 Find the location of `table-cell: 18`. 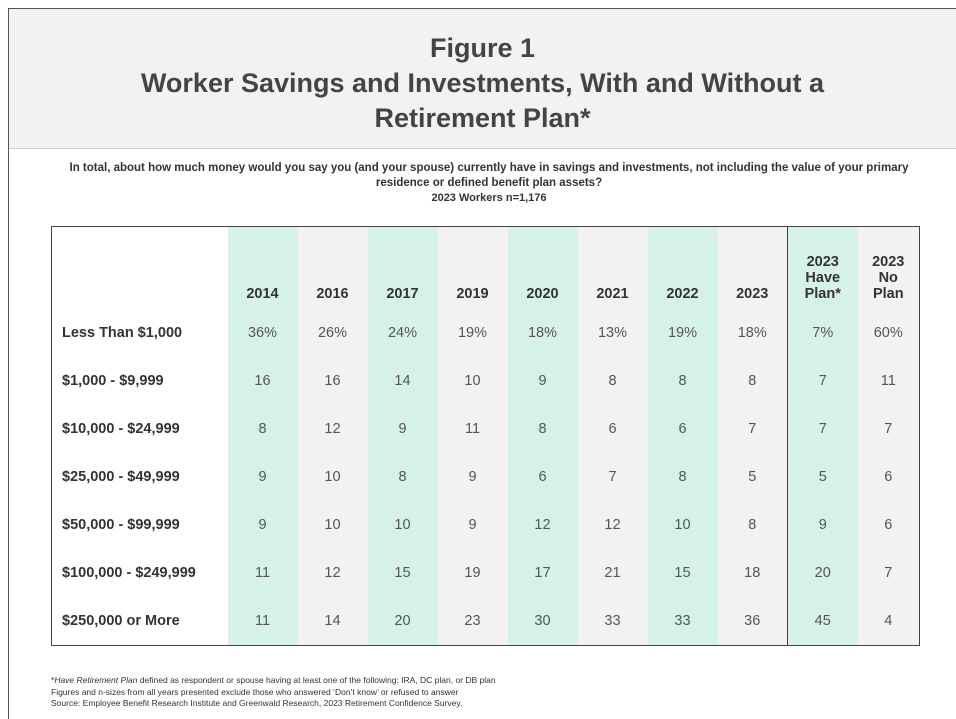

table-cell: 18 is located at coordinates (752, 573).